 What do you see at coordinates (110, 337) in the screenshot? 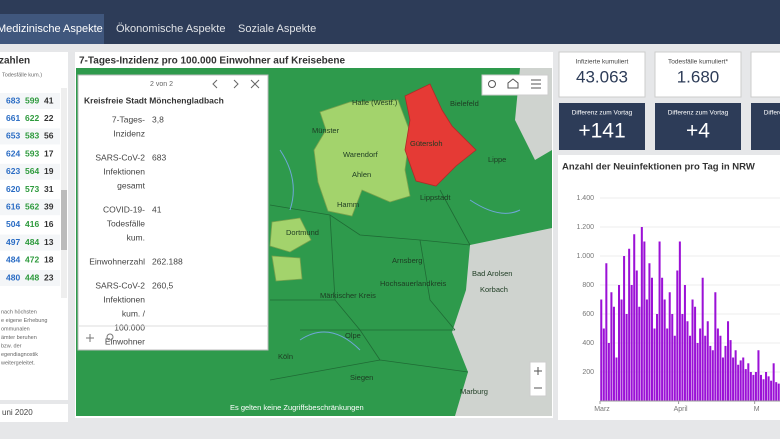
I see `popup-search-icon` at bounding box center [110, 337].